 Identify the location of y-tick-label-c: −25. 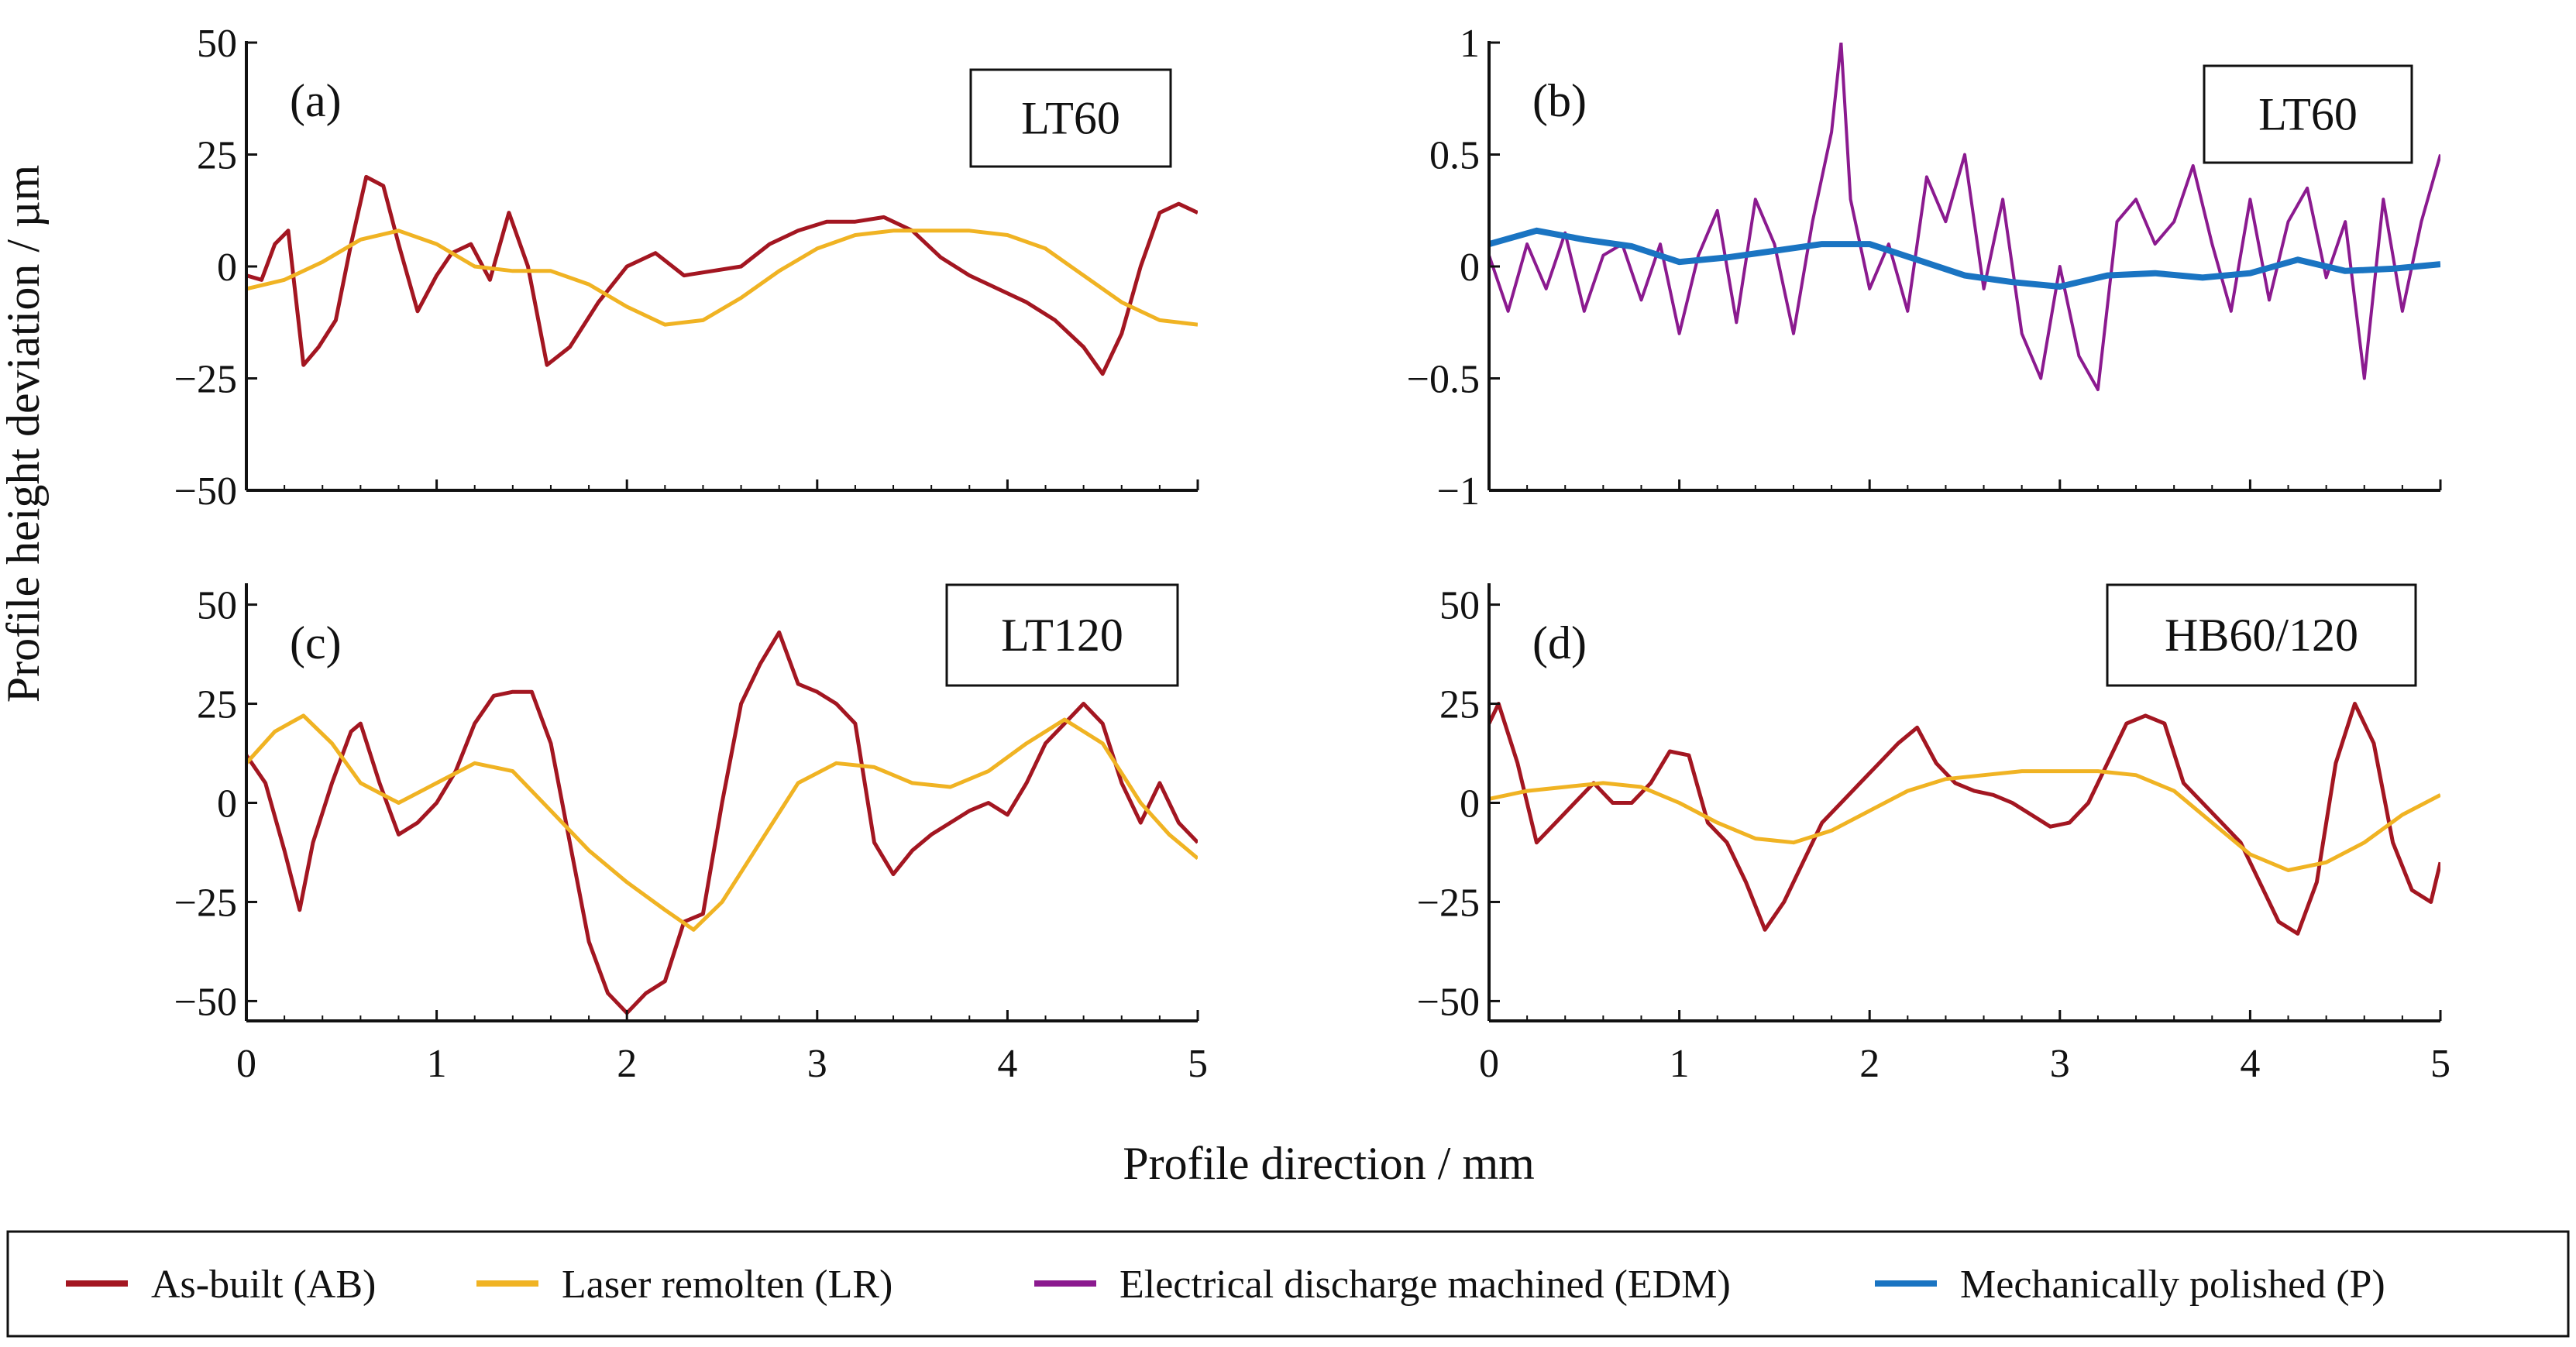
(205, 903).